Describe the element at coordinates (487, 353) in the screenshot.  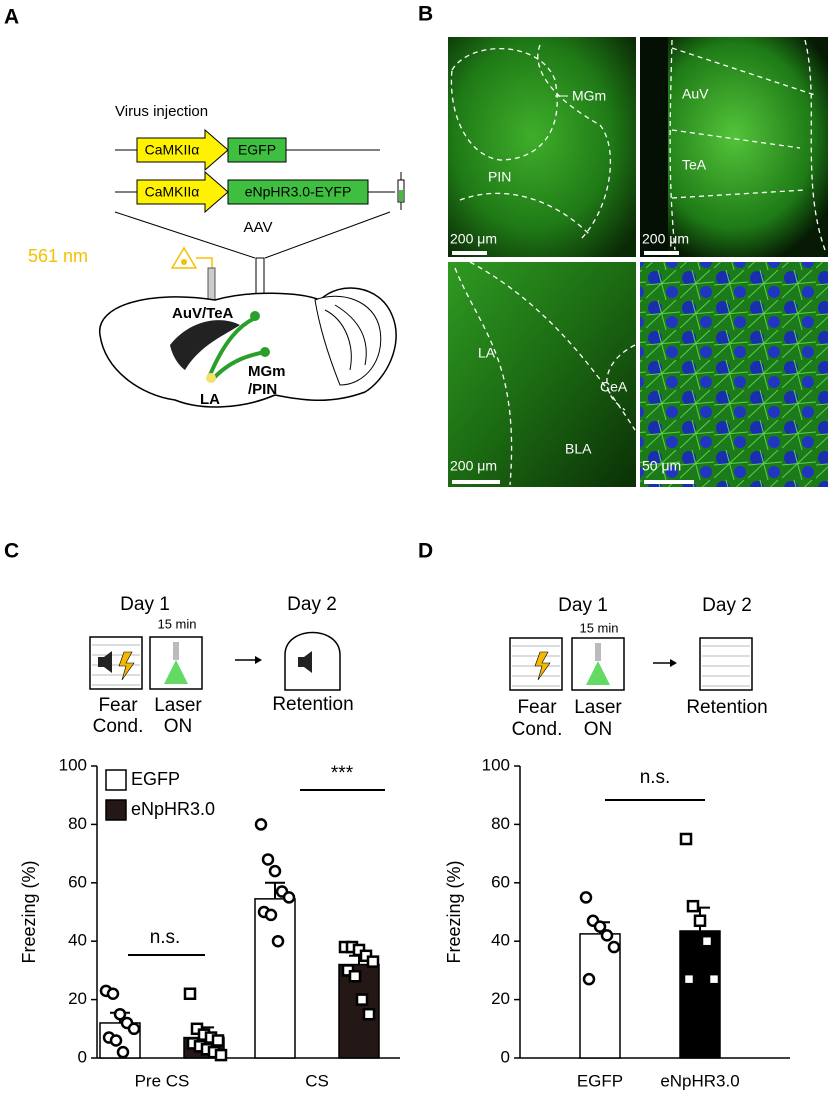
I see `region-label: LA` at that location.